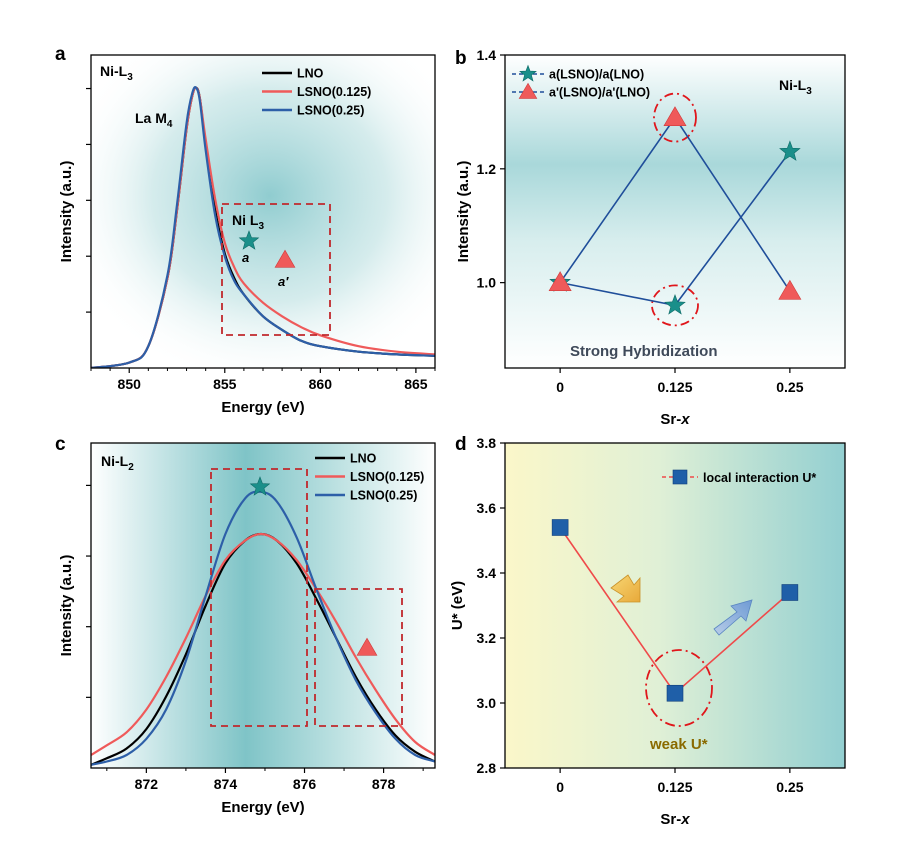 This screenshot has height=853, width=923. What do you see at coordinates (487, 283) in the screenshot?
I see `y-tick-label-b-0: 1.0` at bounding box center [487, 283].